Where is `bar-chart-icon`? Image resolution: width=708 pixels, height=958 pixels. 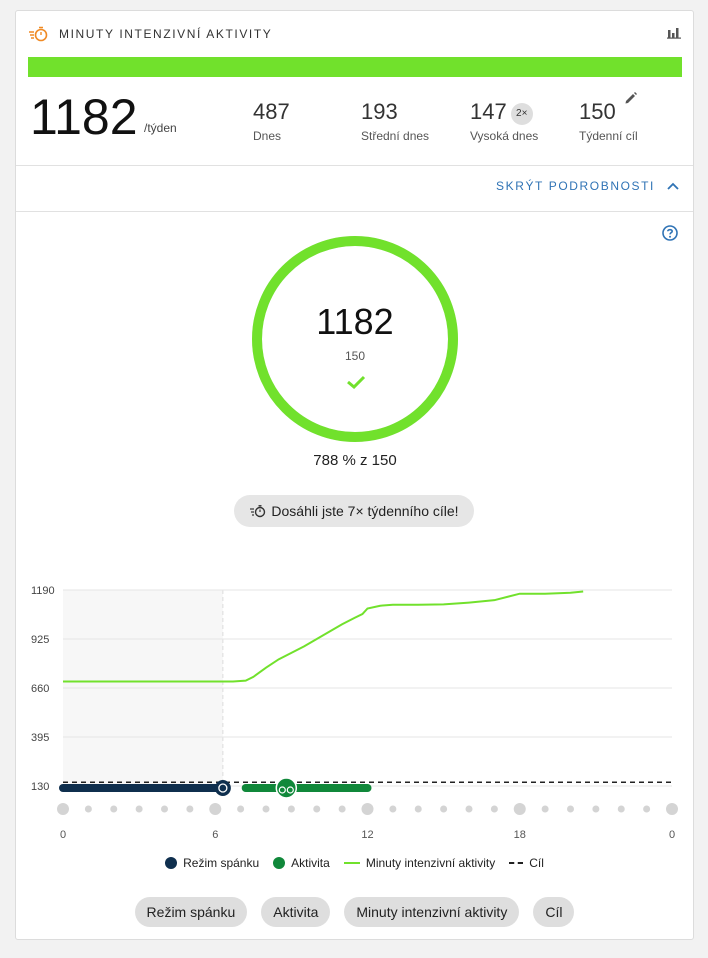
bar-chart-icon is located at coordinates (674, 32).